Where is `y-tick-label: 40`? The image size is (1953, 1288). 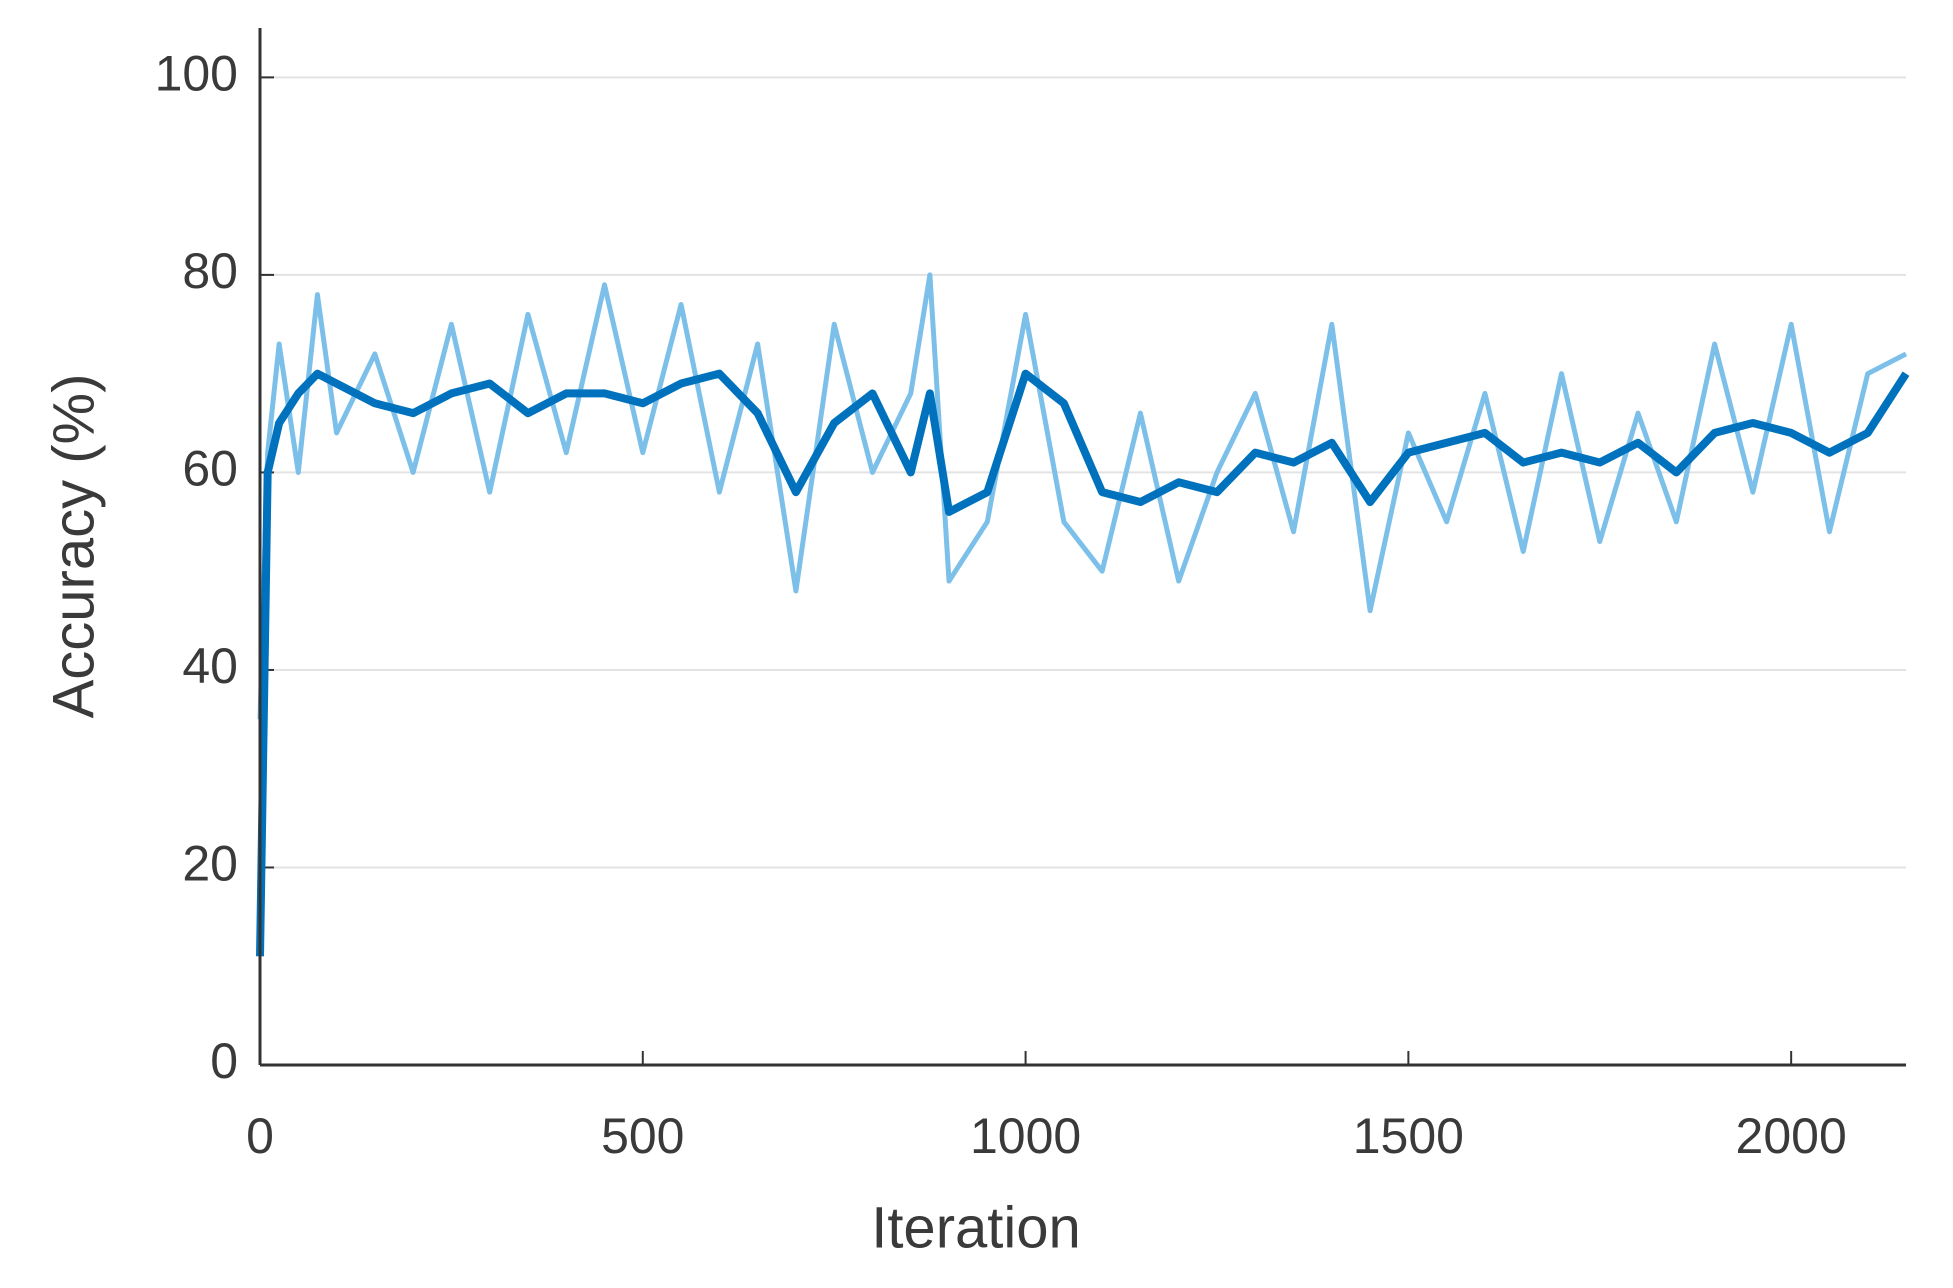 y-tick-label: 40 is located at coordinates (210, 666).